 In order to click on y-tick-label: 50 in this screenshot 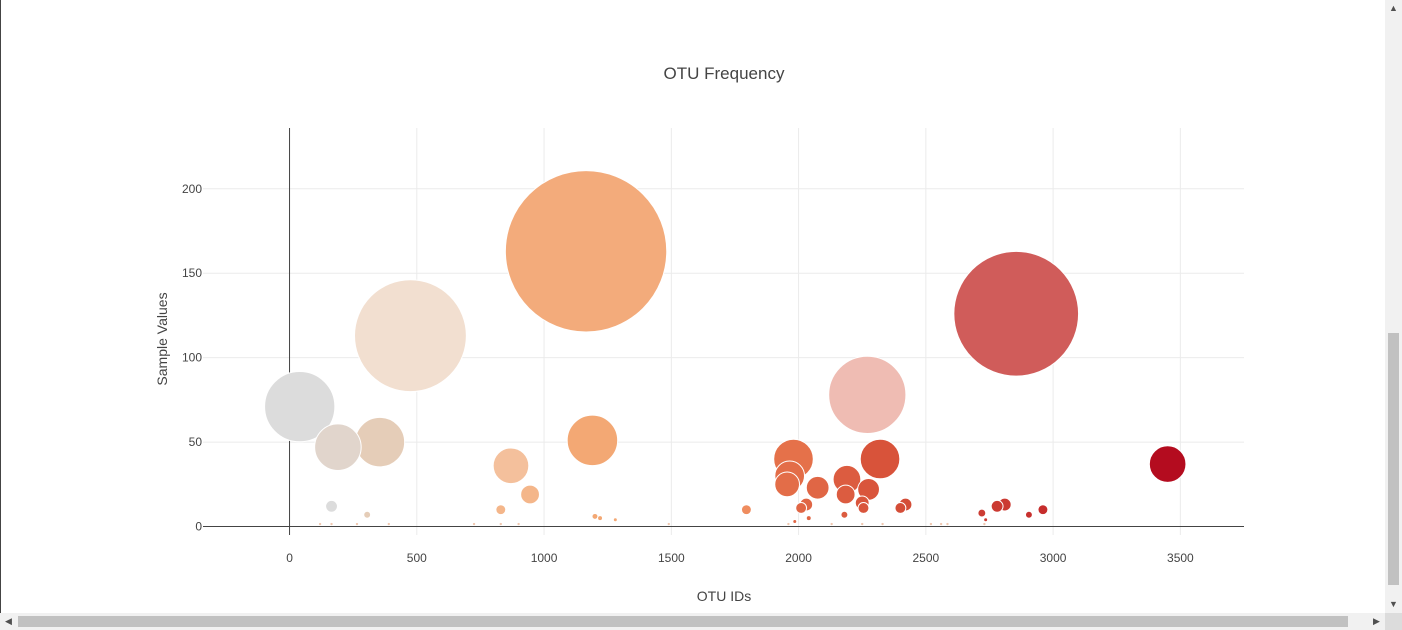, I will do `click(196, 442)`.